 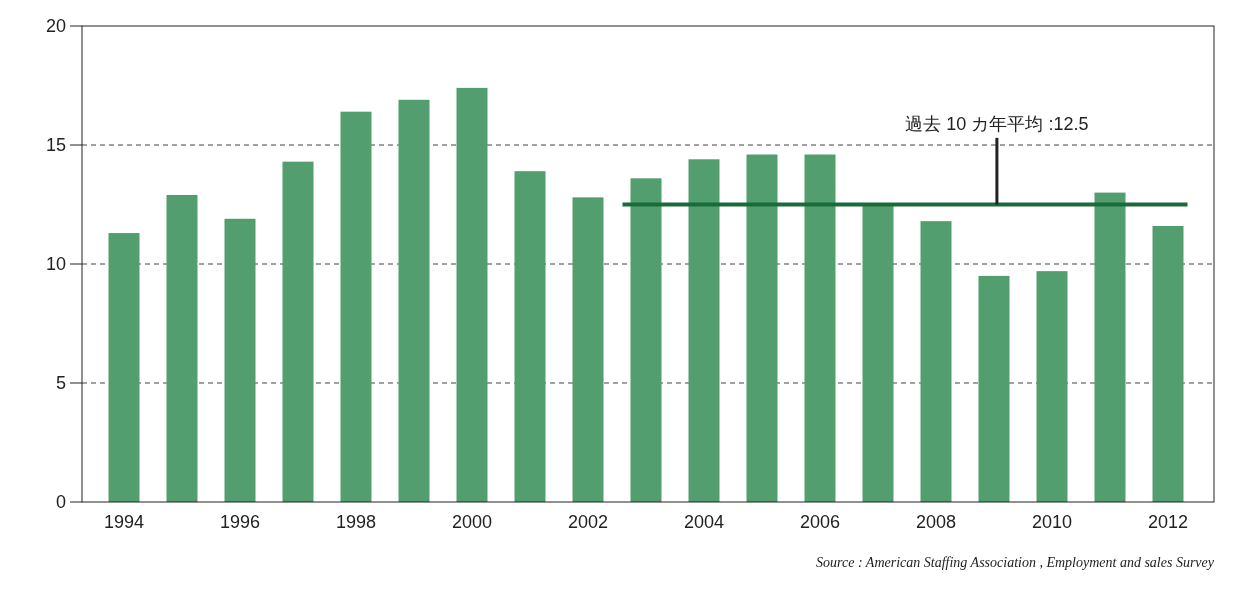 What do you see at coordinates (820, 522) in the screenshot?
I see `x-tick-label: 2006` at bounding box center [820, 522].